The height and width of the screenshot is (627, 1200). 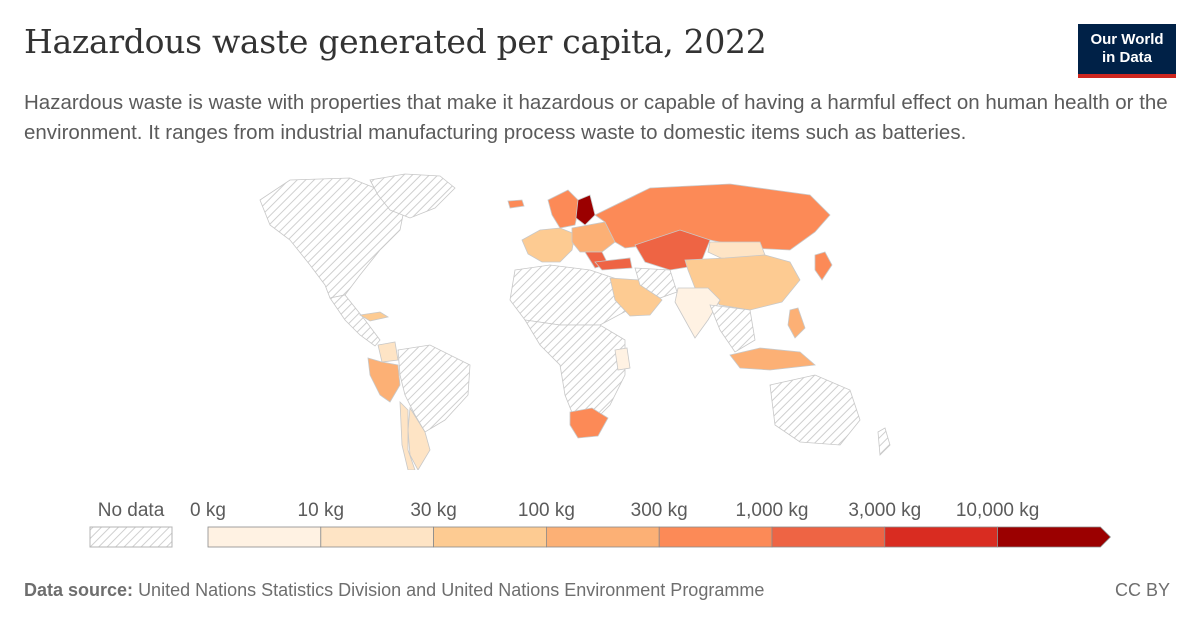 What do you see at coordinates (997, 510) in the screenshot?
I see `legend-tick-label-7: 10,000 kg` at bounding box center [997, 510].